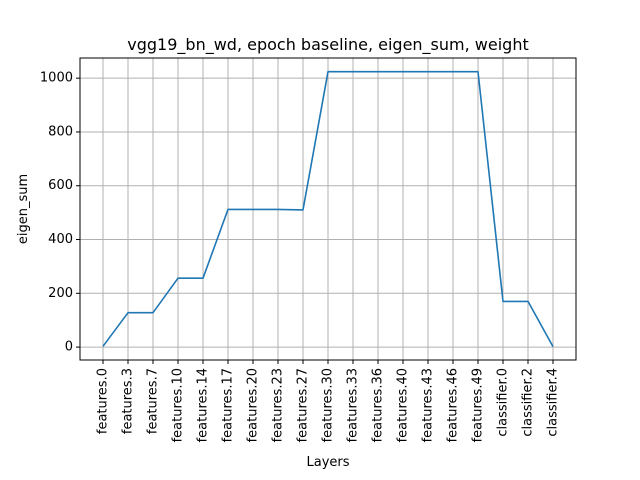 Image resolution: width=640 pixels, height=480 pixels. Describe the element at coordinates (60, 131) in the screenshot. I see `y-tick-label: 800` at that location.